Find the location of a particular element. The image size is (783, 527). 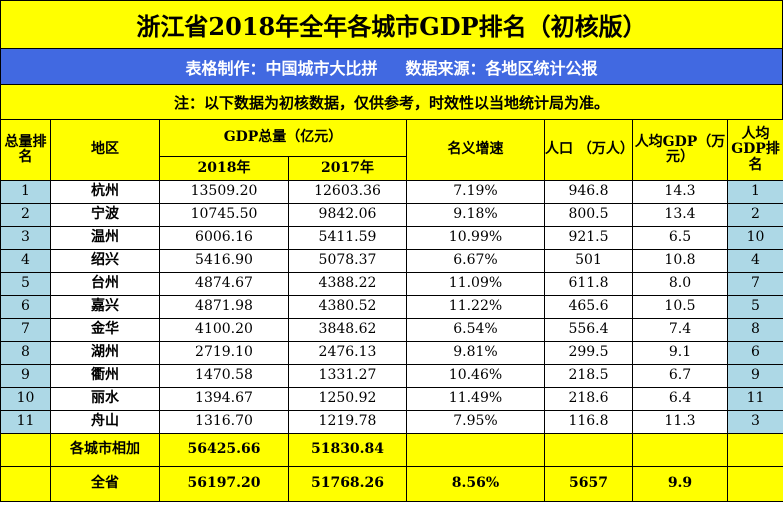

header-2018: 2018年 is located at coordinates (224, 168).